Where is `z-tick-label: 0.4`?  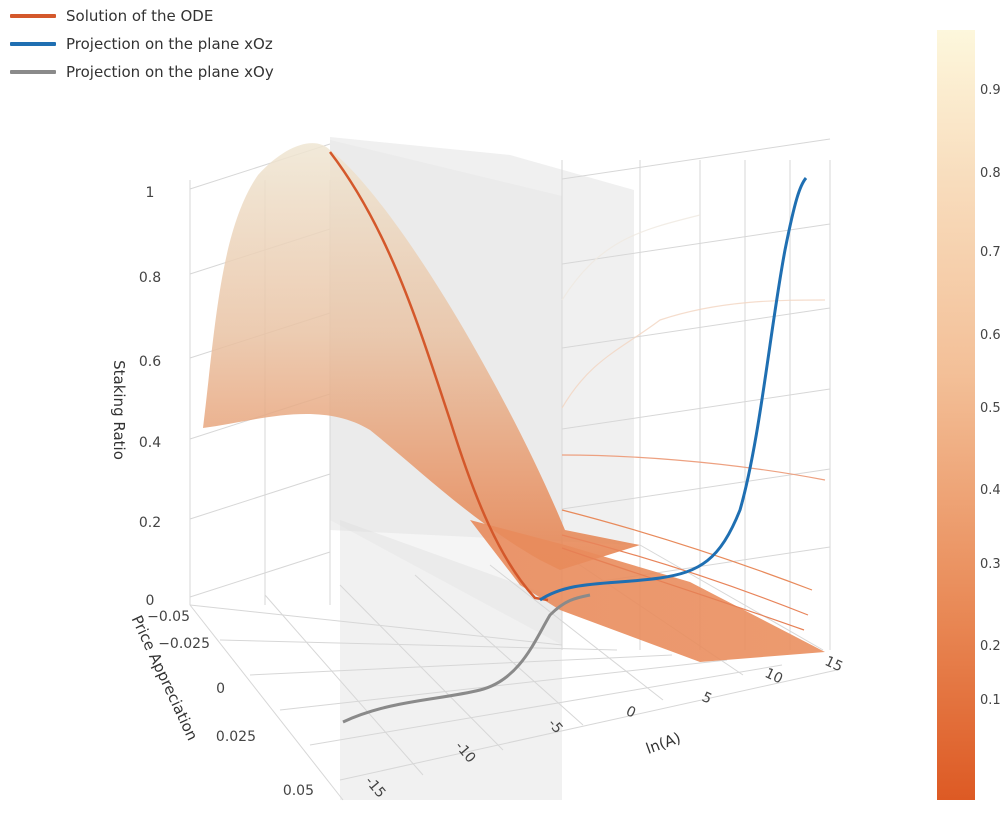
z-tick-label: 0.4 is located at coordinates (150, 443).